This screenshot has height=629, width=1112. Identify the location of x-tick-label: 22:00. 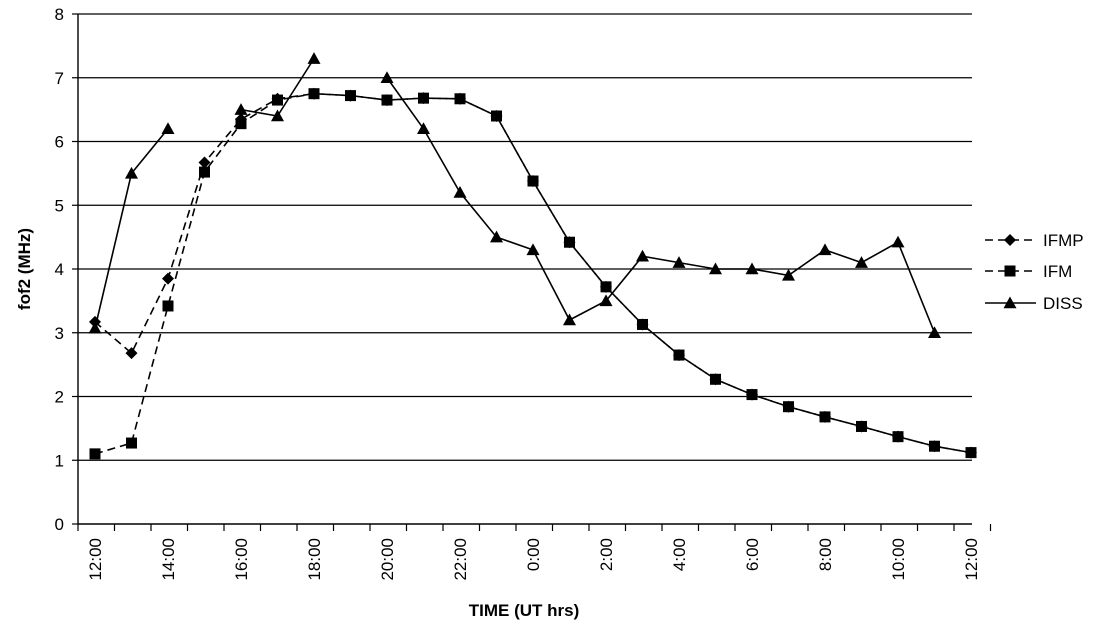
(460, 559).